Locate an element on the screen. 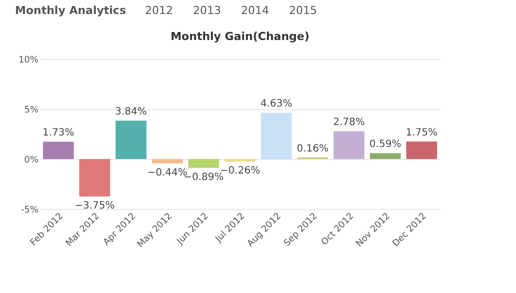 Image resolution: width=516 pixels, height=293 pixels. data-label: 4.63% is located at coordinates (276, 104).